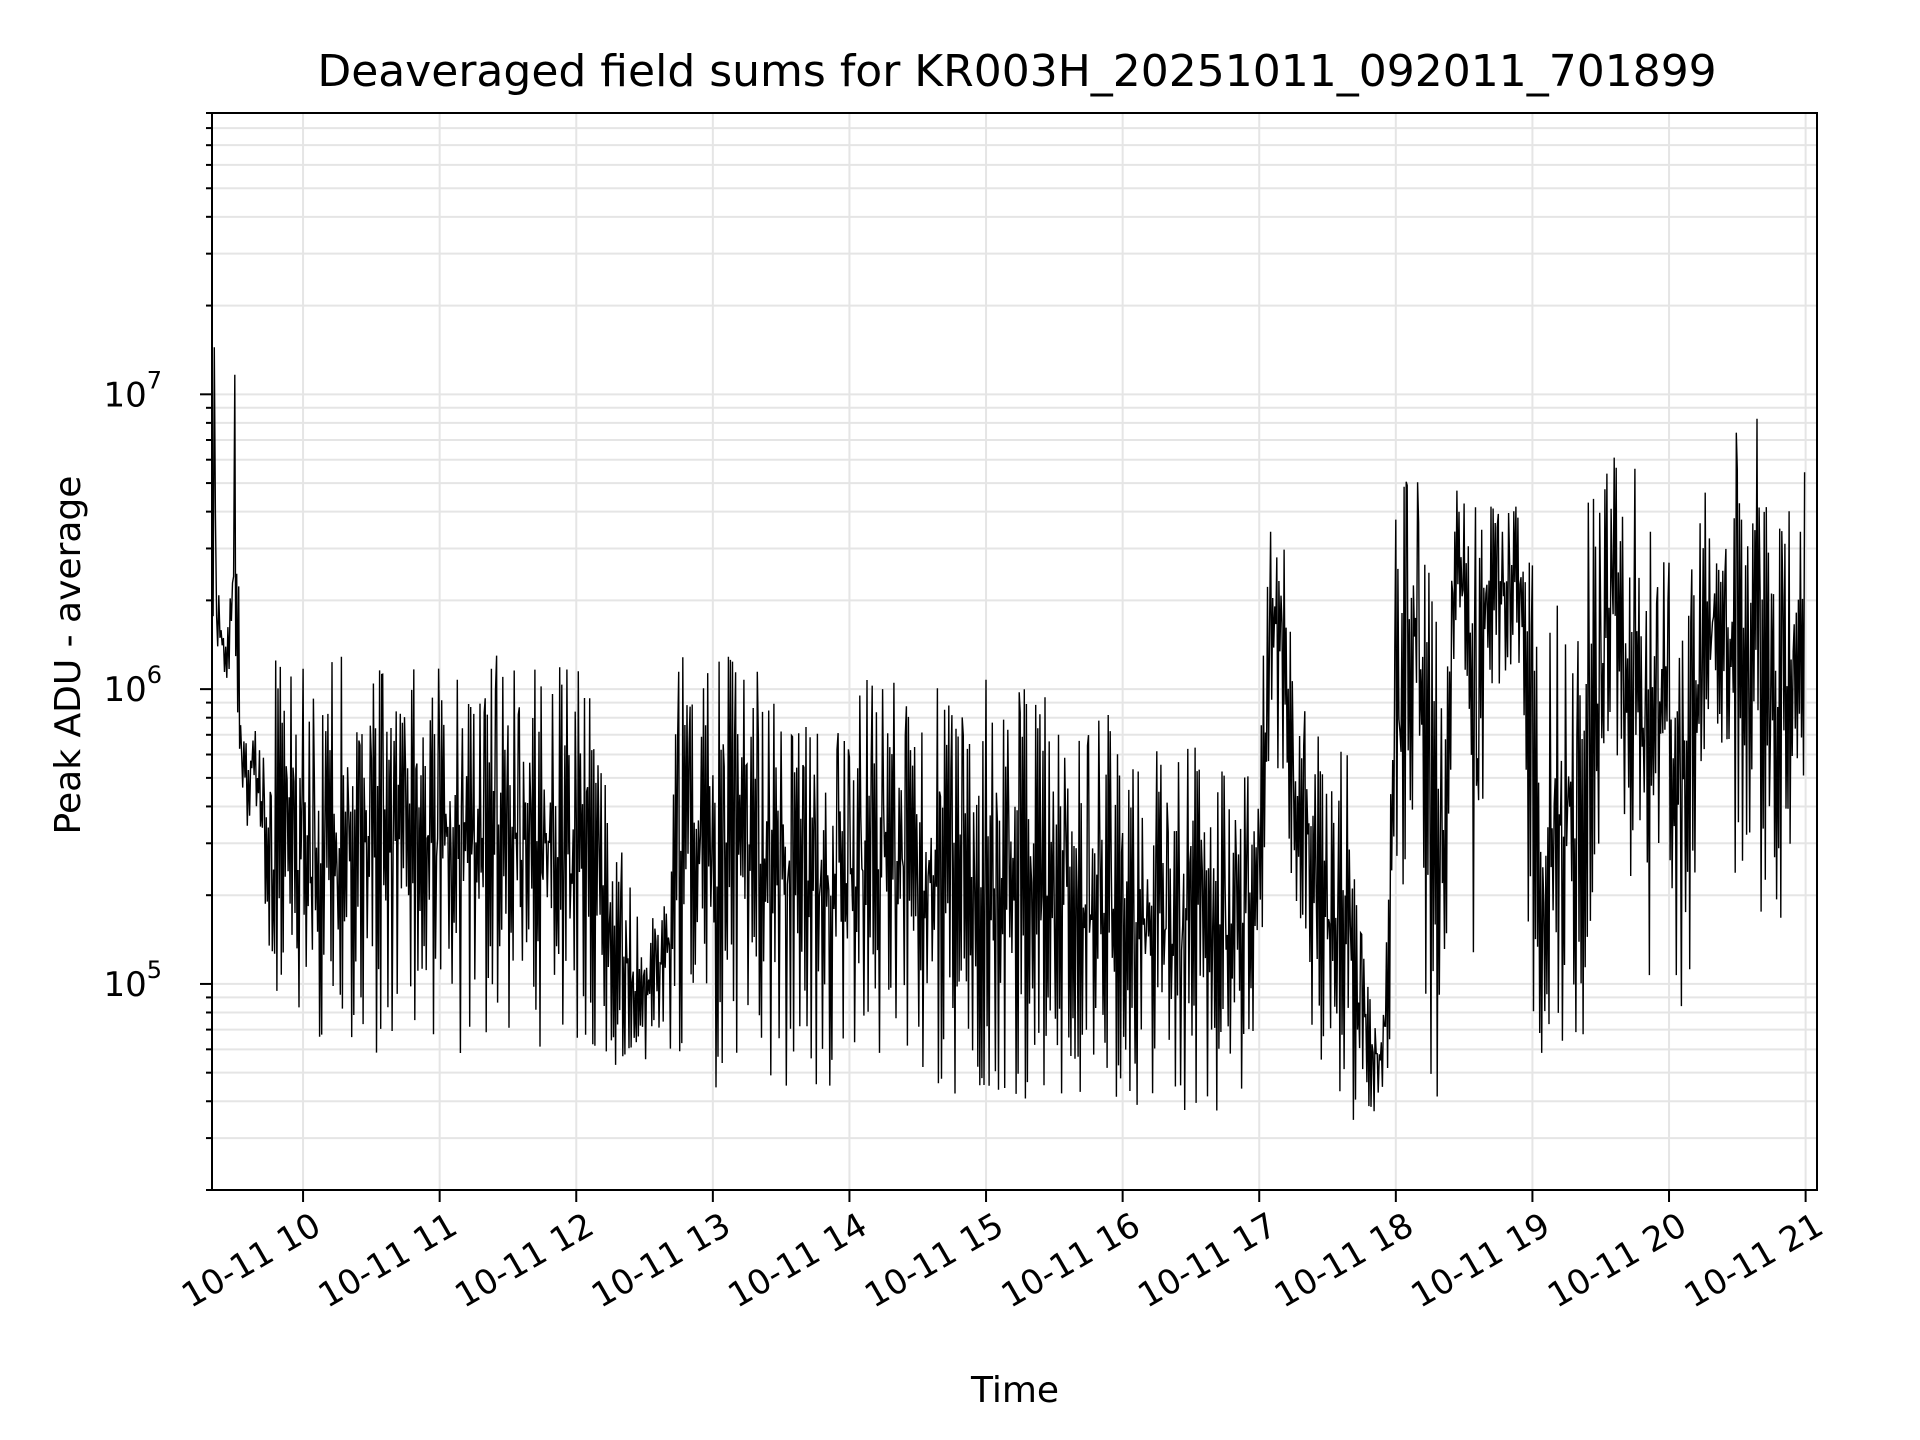 This screenshot has width=1920, height=1440. What do you see at coordinates (132, 980) in the screenshot?
I see `y-tick-label: 10⁵` at bounding box center [132, 980].